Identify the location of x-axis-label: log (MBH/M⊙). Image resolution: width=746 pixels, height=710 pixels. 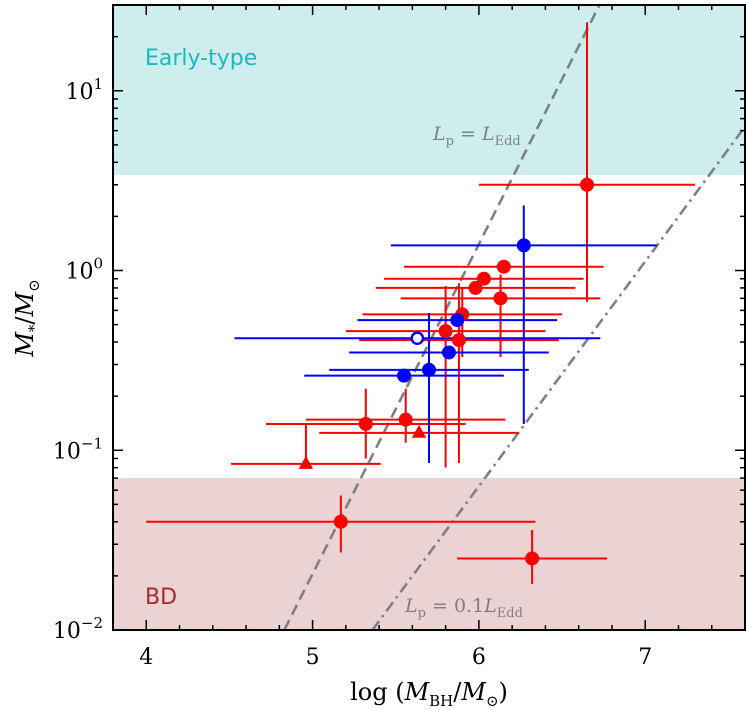
(429, 694).